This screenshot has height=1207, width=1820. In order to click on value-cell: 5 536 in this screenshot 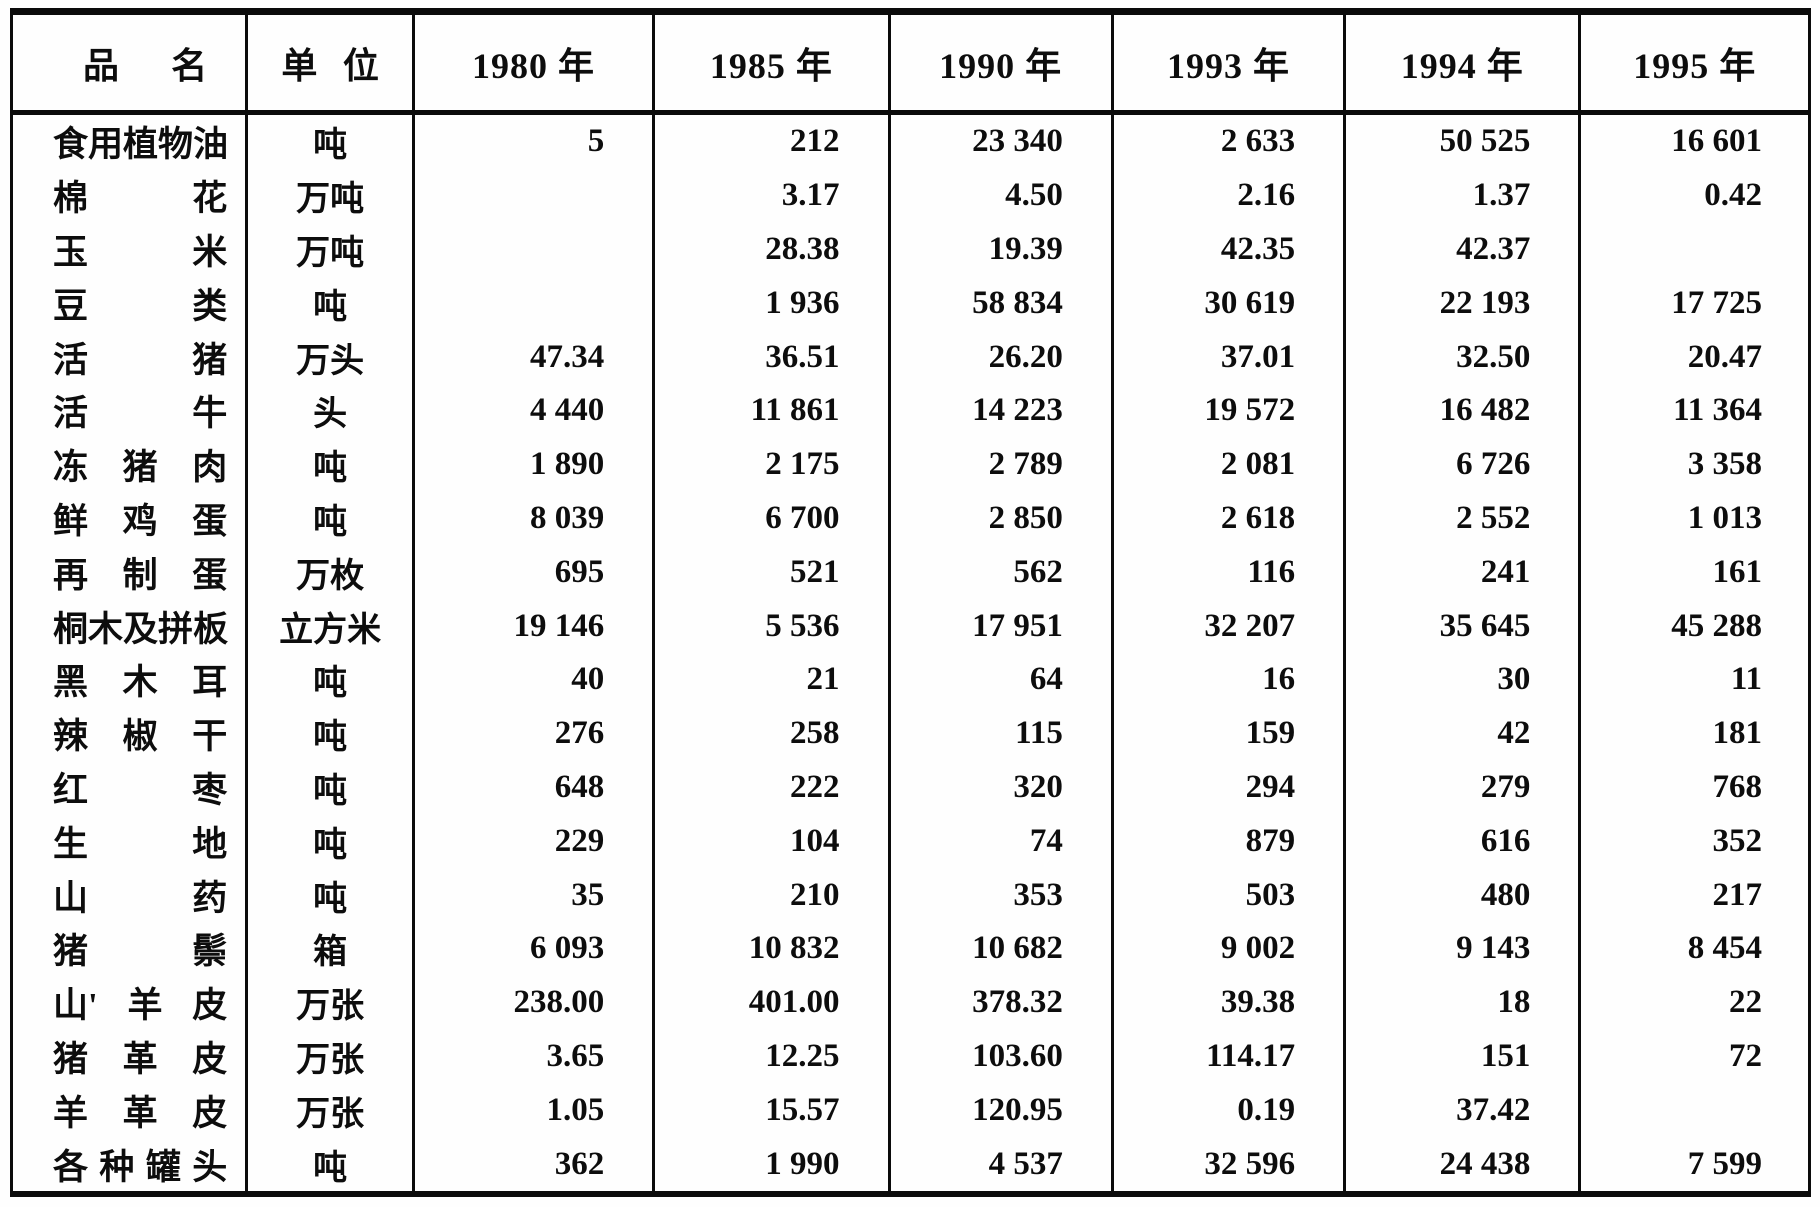, I will do `click(773, 626)`.